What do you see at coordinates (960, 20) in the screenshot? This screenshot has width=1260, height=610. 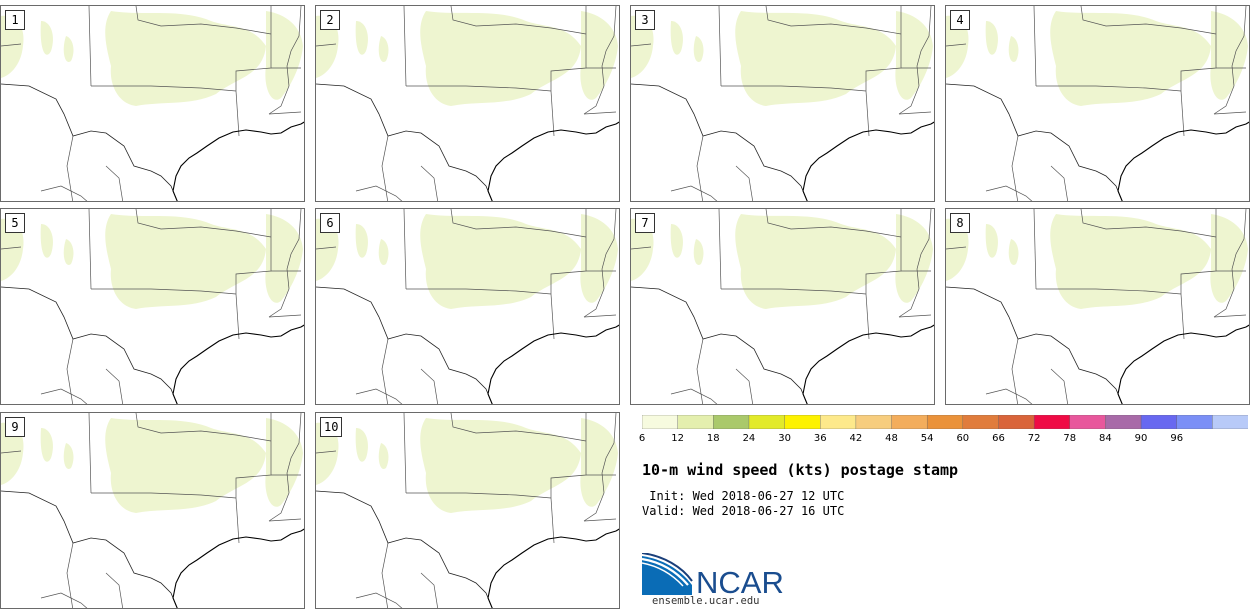 I see `panel-number: 4` at bounding box center [960, 20].